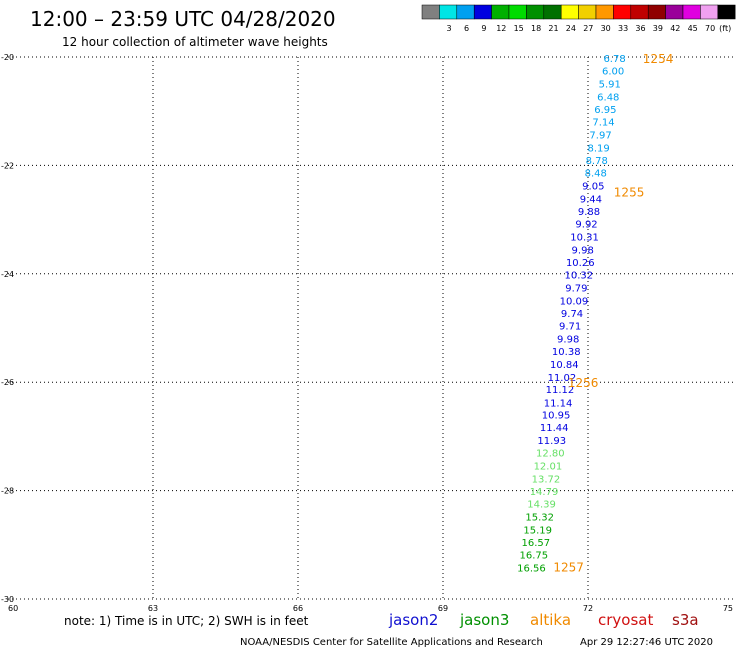  I want to click on color-scale-legend: 3 6 9 12 15 18 21 24 27 30 33 36 39 42 45 70 (ft), so click(578, 18).